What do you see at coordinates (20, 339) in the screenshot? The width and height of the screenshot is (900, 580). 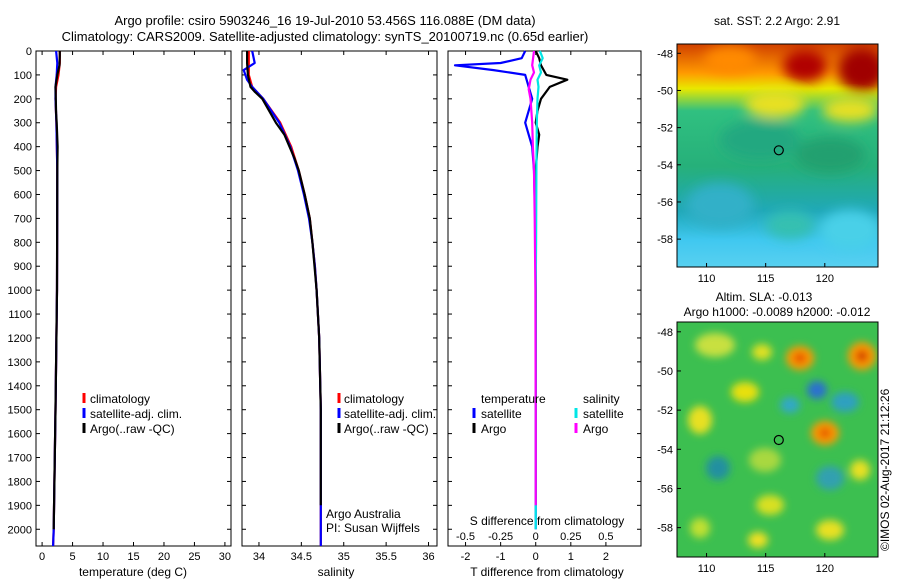 I see `y-tick-label: 1200` at bounding box center [20, 339].